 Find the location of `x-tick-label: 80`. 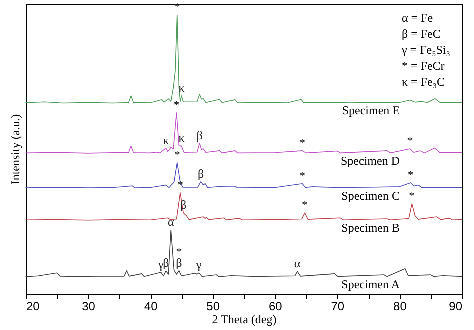

x-tick-label: 80 is located at coordinates (401, 307).